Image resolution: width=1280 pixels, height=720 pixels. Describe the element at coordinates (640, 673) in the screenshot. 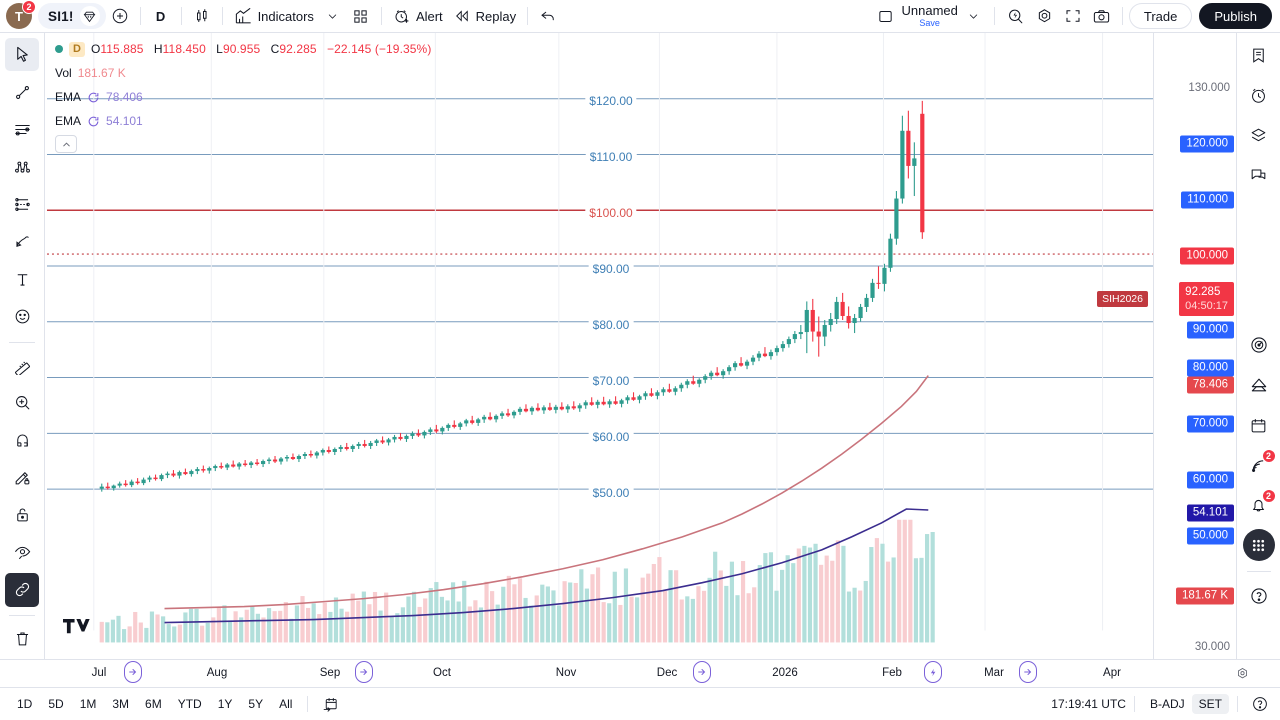

I see `time-axis: Jul Aug Sep Oct Nov Dec 2026 Feb Mar Apr` at that location.